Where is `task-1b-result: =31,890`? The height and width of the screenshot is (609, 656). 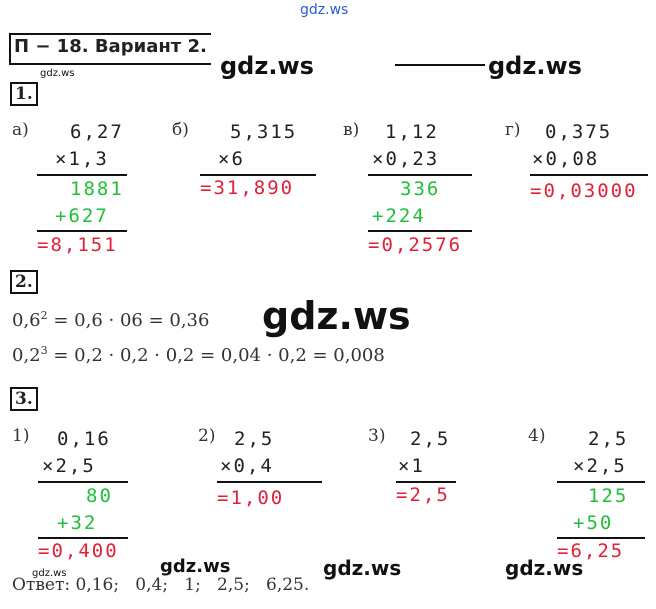 task-1b-result: =31,890 is located at coordinates (247, 188).